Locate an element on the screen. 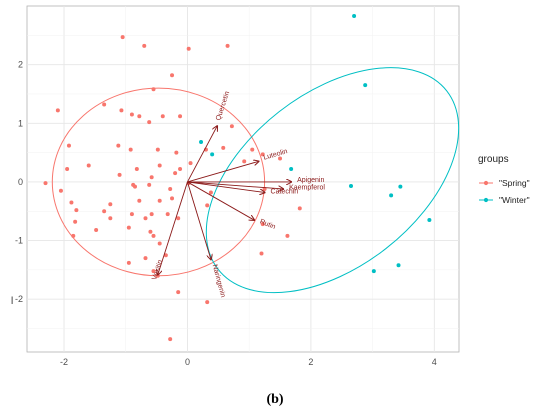 The height and width of the screenshot is (418, 550). legend-entry-spring: "Spring" is located at coordinates (504, 183).